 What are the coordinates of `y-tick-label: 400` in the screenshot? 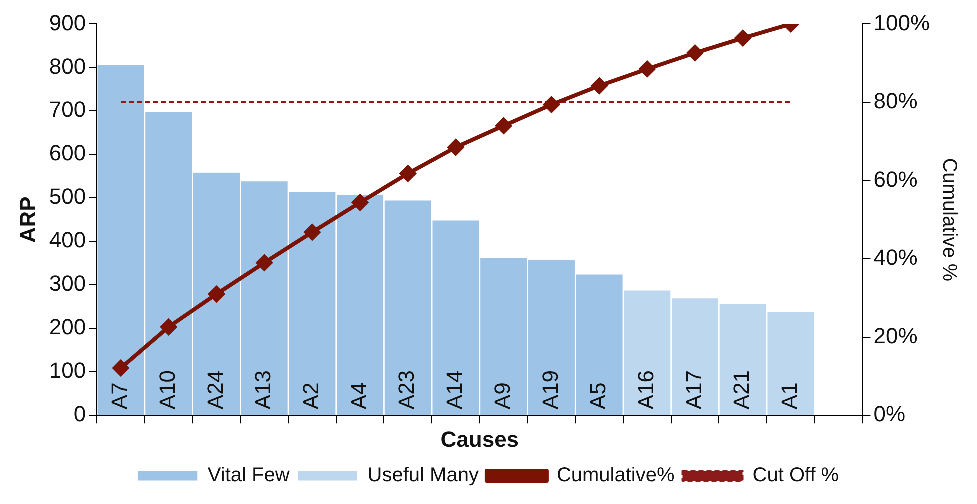 It's located at (67, 240).